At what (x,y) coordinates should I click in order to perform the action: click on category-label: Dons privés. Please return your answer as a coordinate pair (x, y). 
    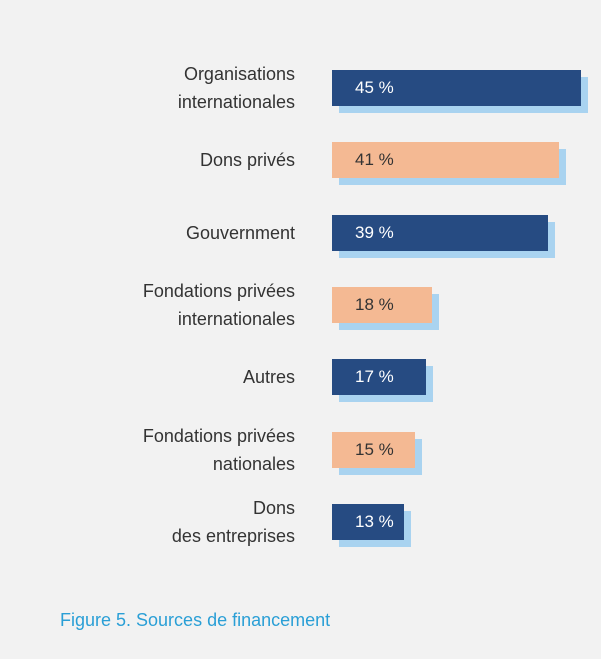
    Looking at the image, I should click on (247, 160).